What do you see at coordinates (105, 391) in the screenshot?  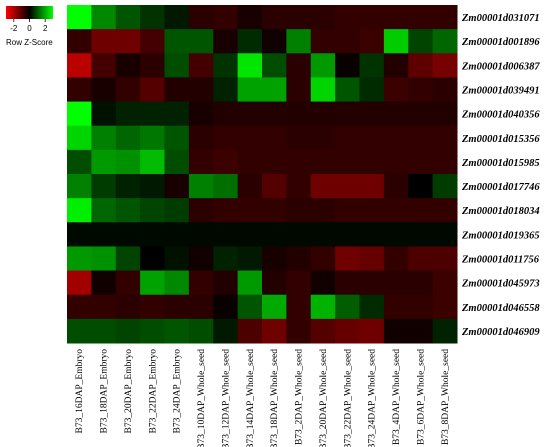 I see `column-label: B73_18DAP_Embryo` at bounding box center [105, 391].